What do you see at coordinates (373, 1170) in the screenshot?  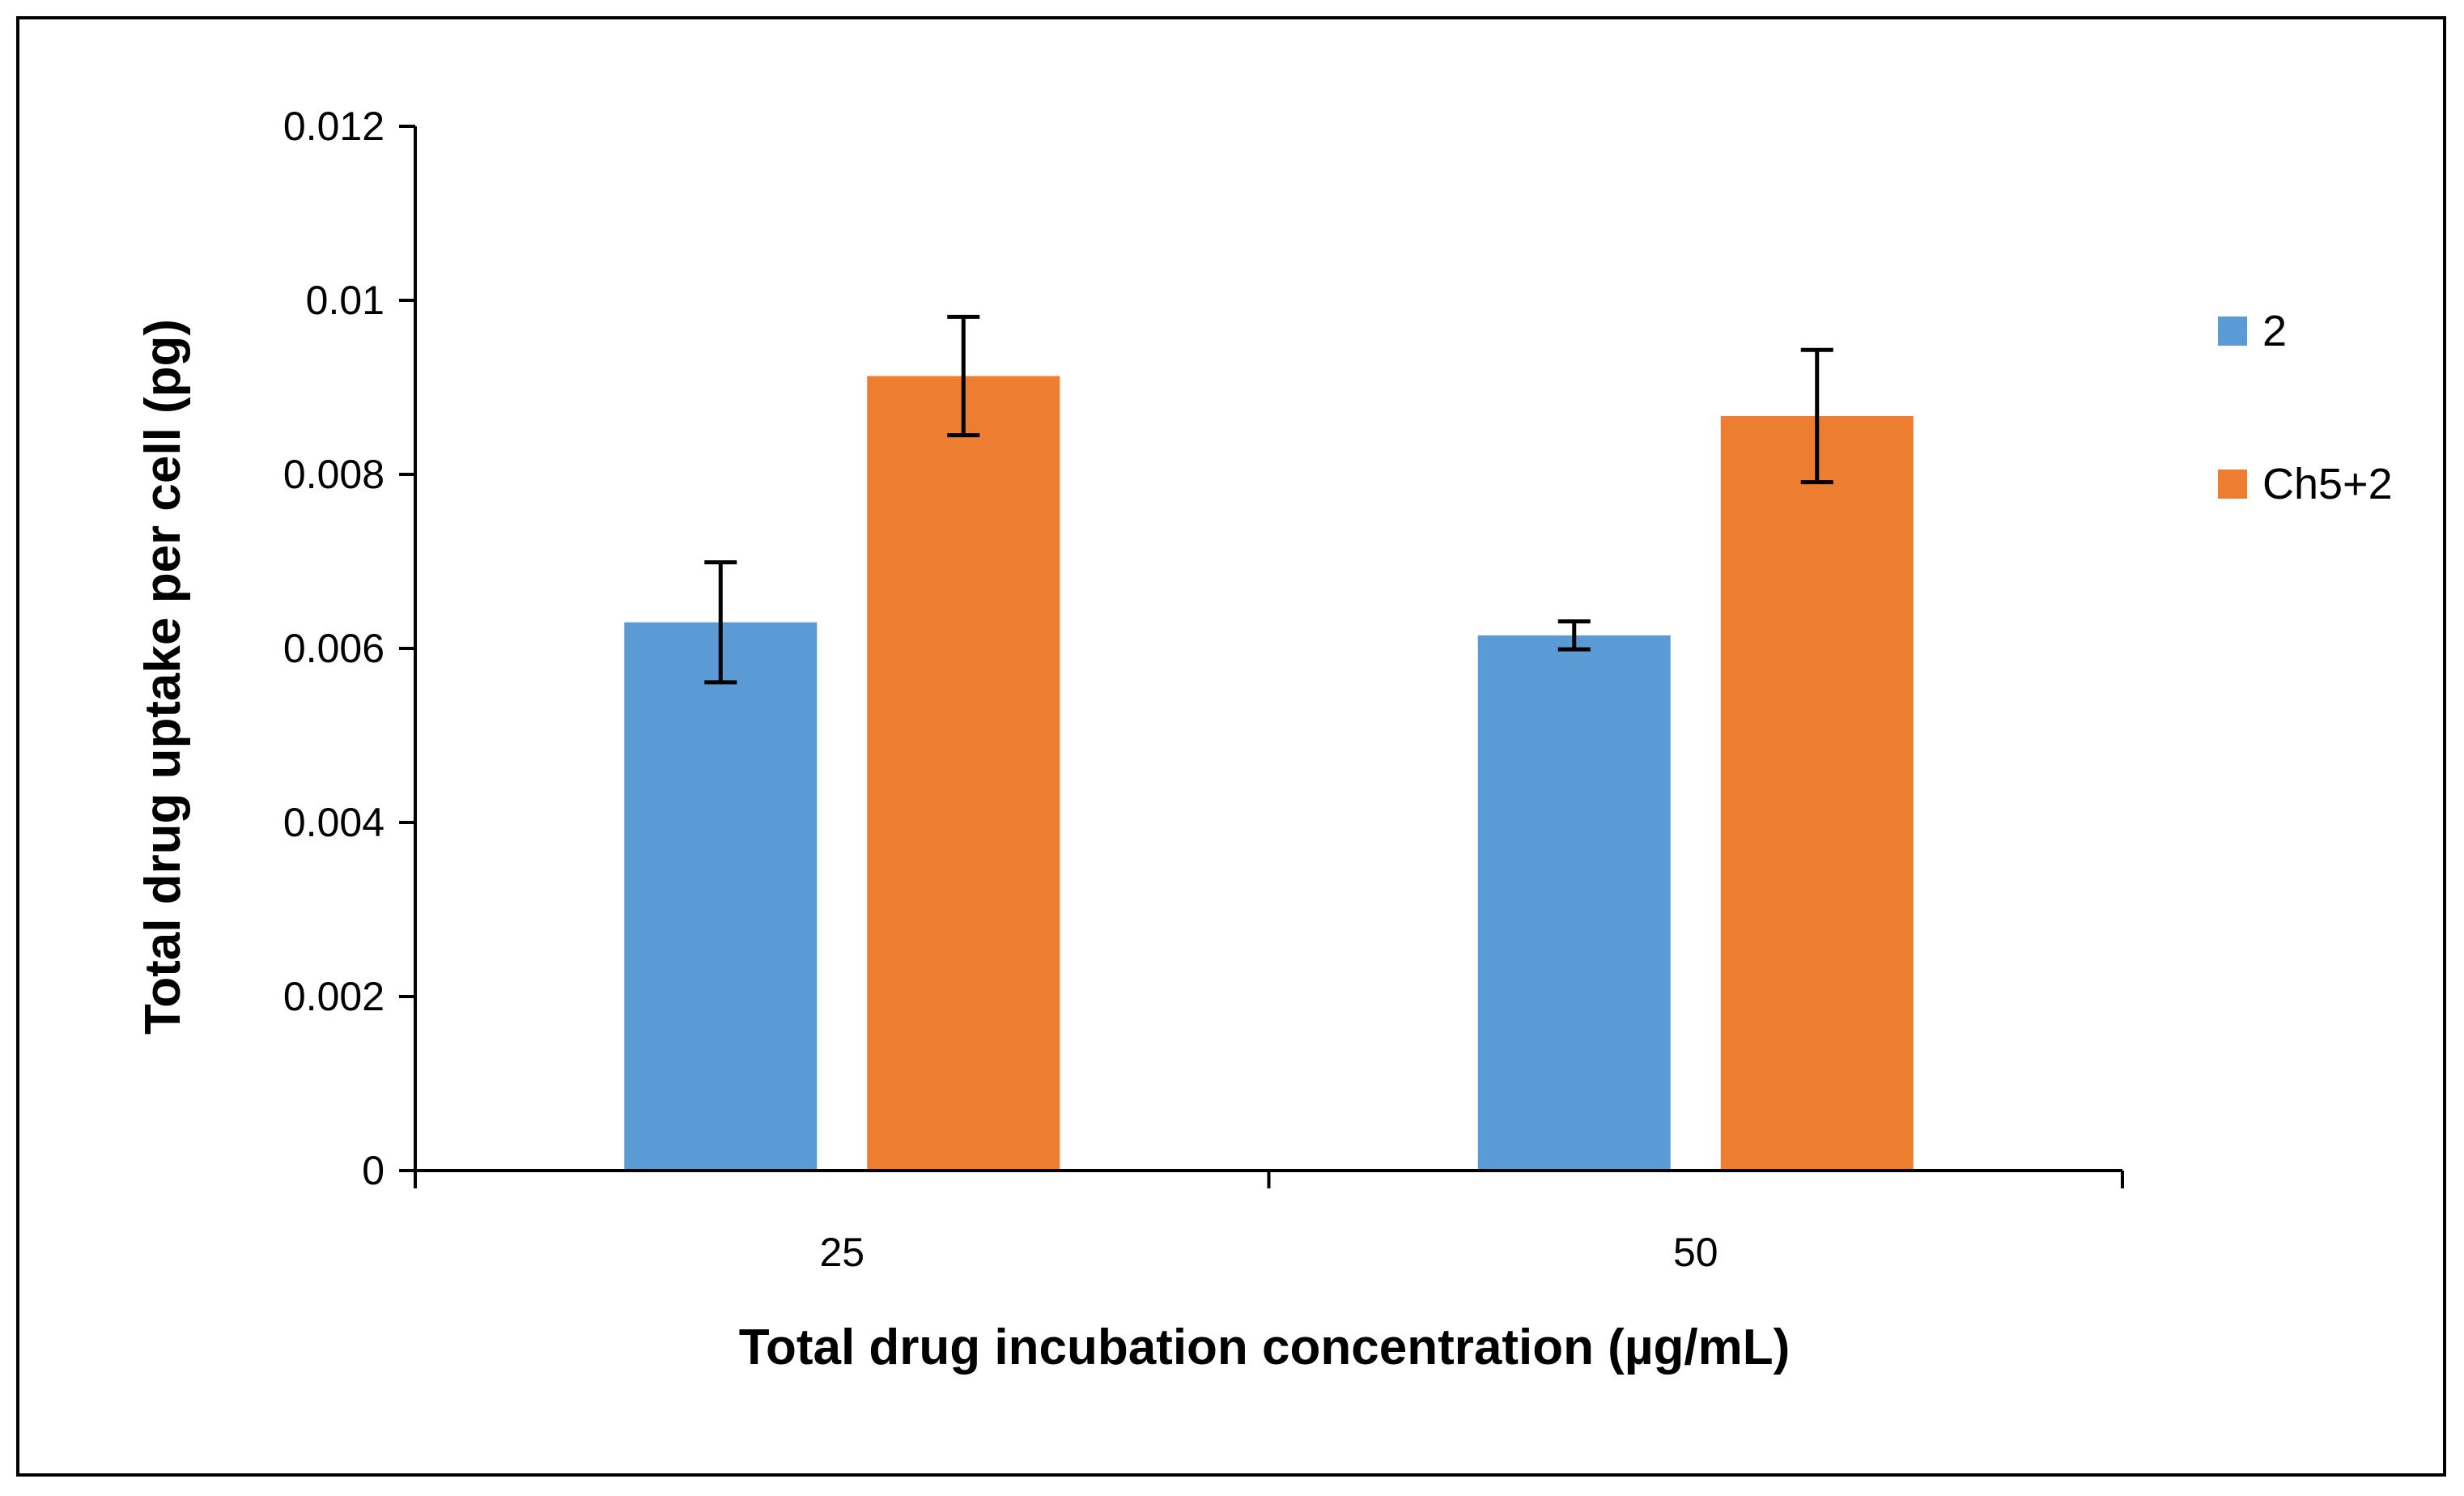 I see `y-tick-label: 0` at bounding box center [373, 1170].